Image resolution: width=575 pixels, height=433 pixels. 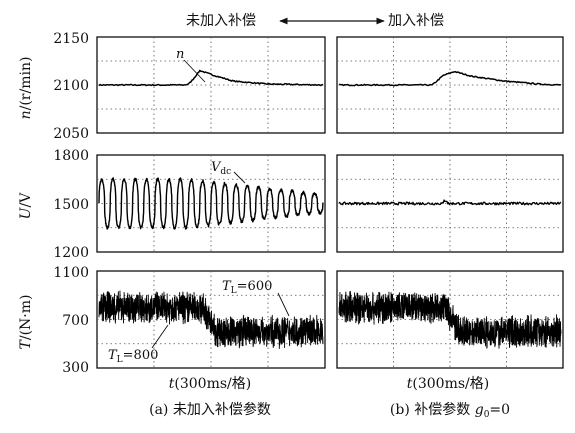 I want to click on xlabel-right: t(300ms/格), so click(x=448, y=384).